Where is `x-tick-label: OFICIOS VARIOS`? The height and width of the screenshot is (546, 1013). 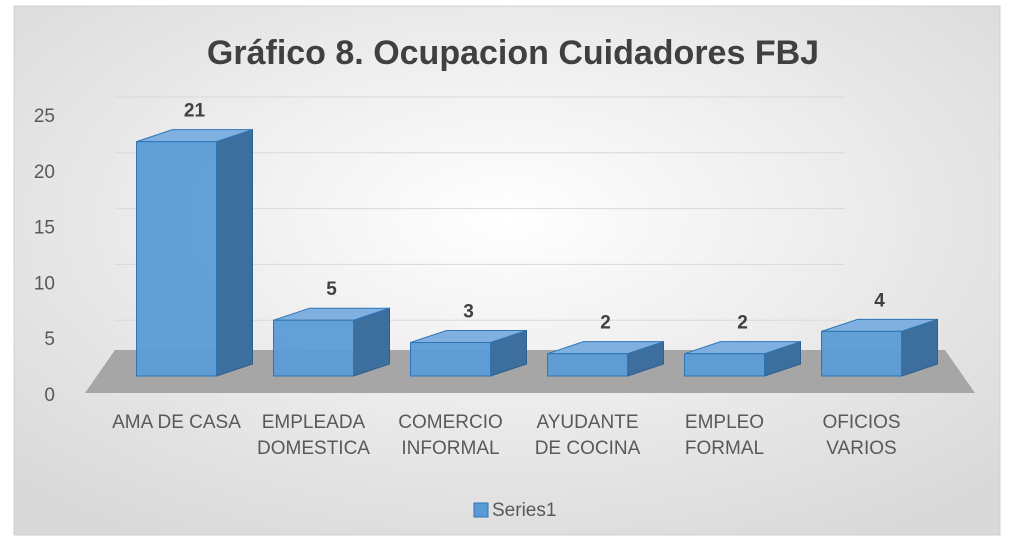 x-tick-label: OFICIOS VARIOS is located at coordinates (861, 435).